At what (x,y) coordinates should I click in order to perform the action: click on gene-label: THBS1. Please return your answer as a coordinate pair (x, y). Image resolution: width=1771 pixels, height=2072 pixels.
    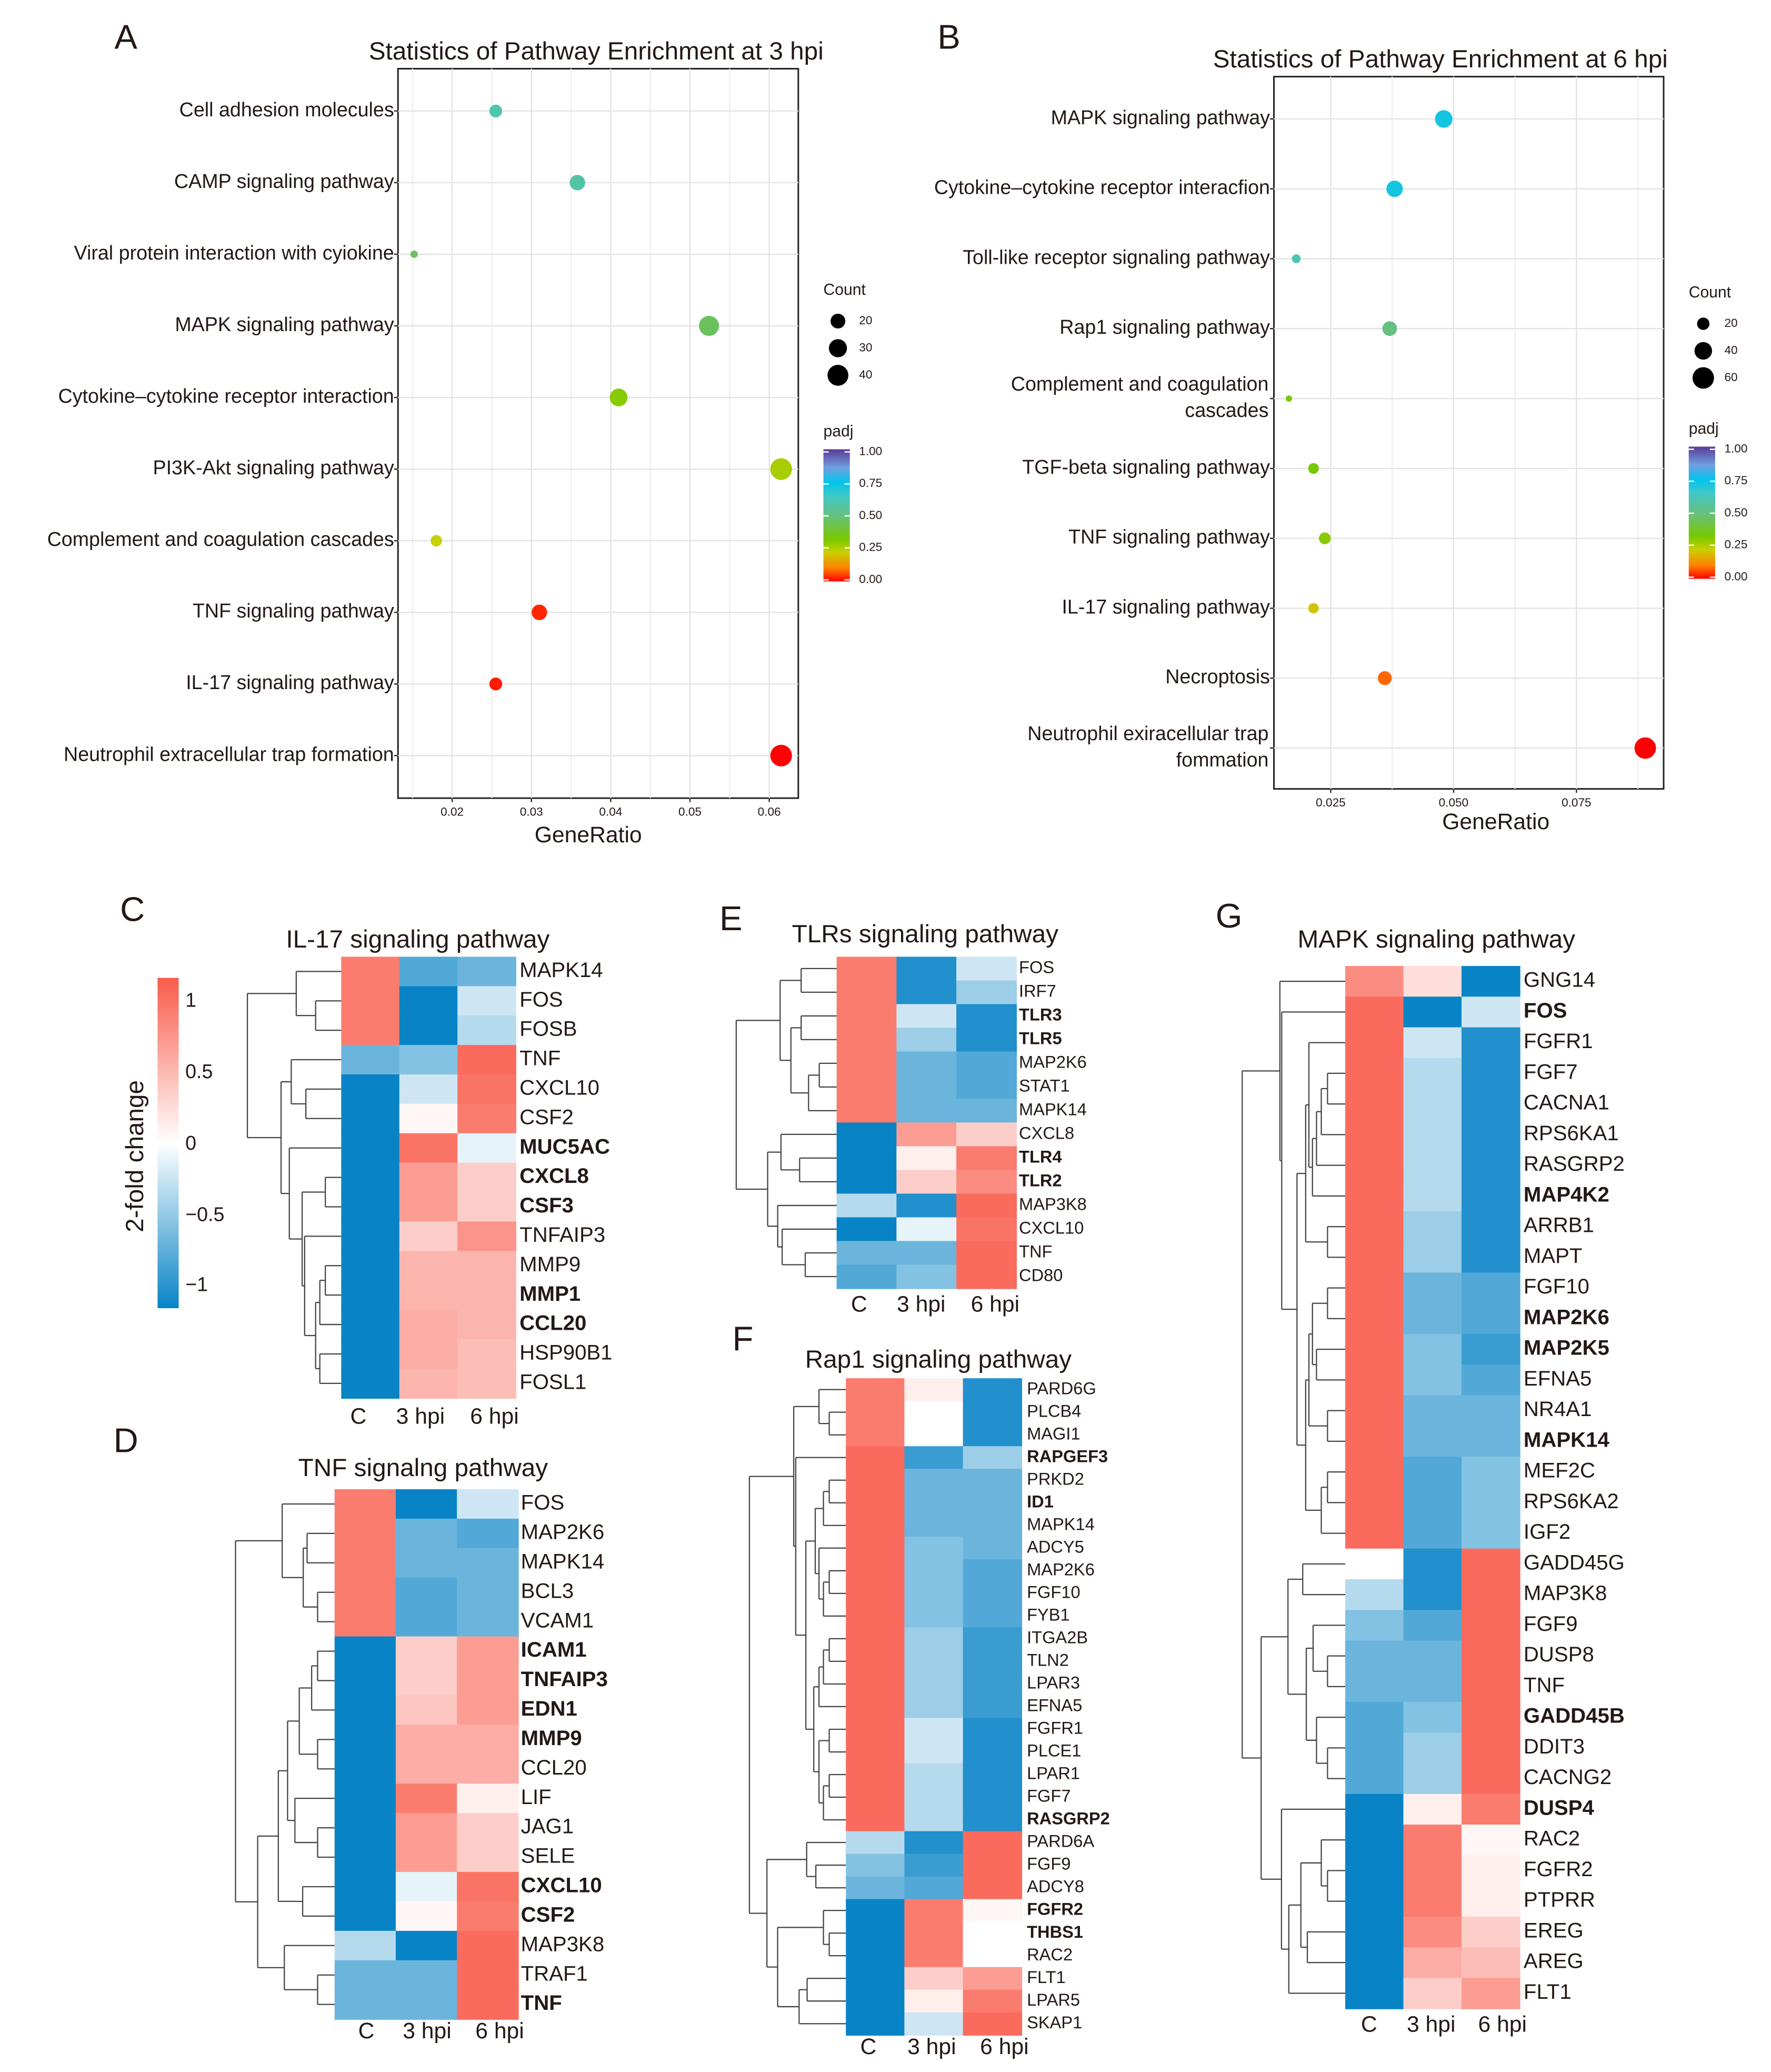
    Looking at the image, I should click on (1055, 1931).